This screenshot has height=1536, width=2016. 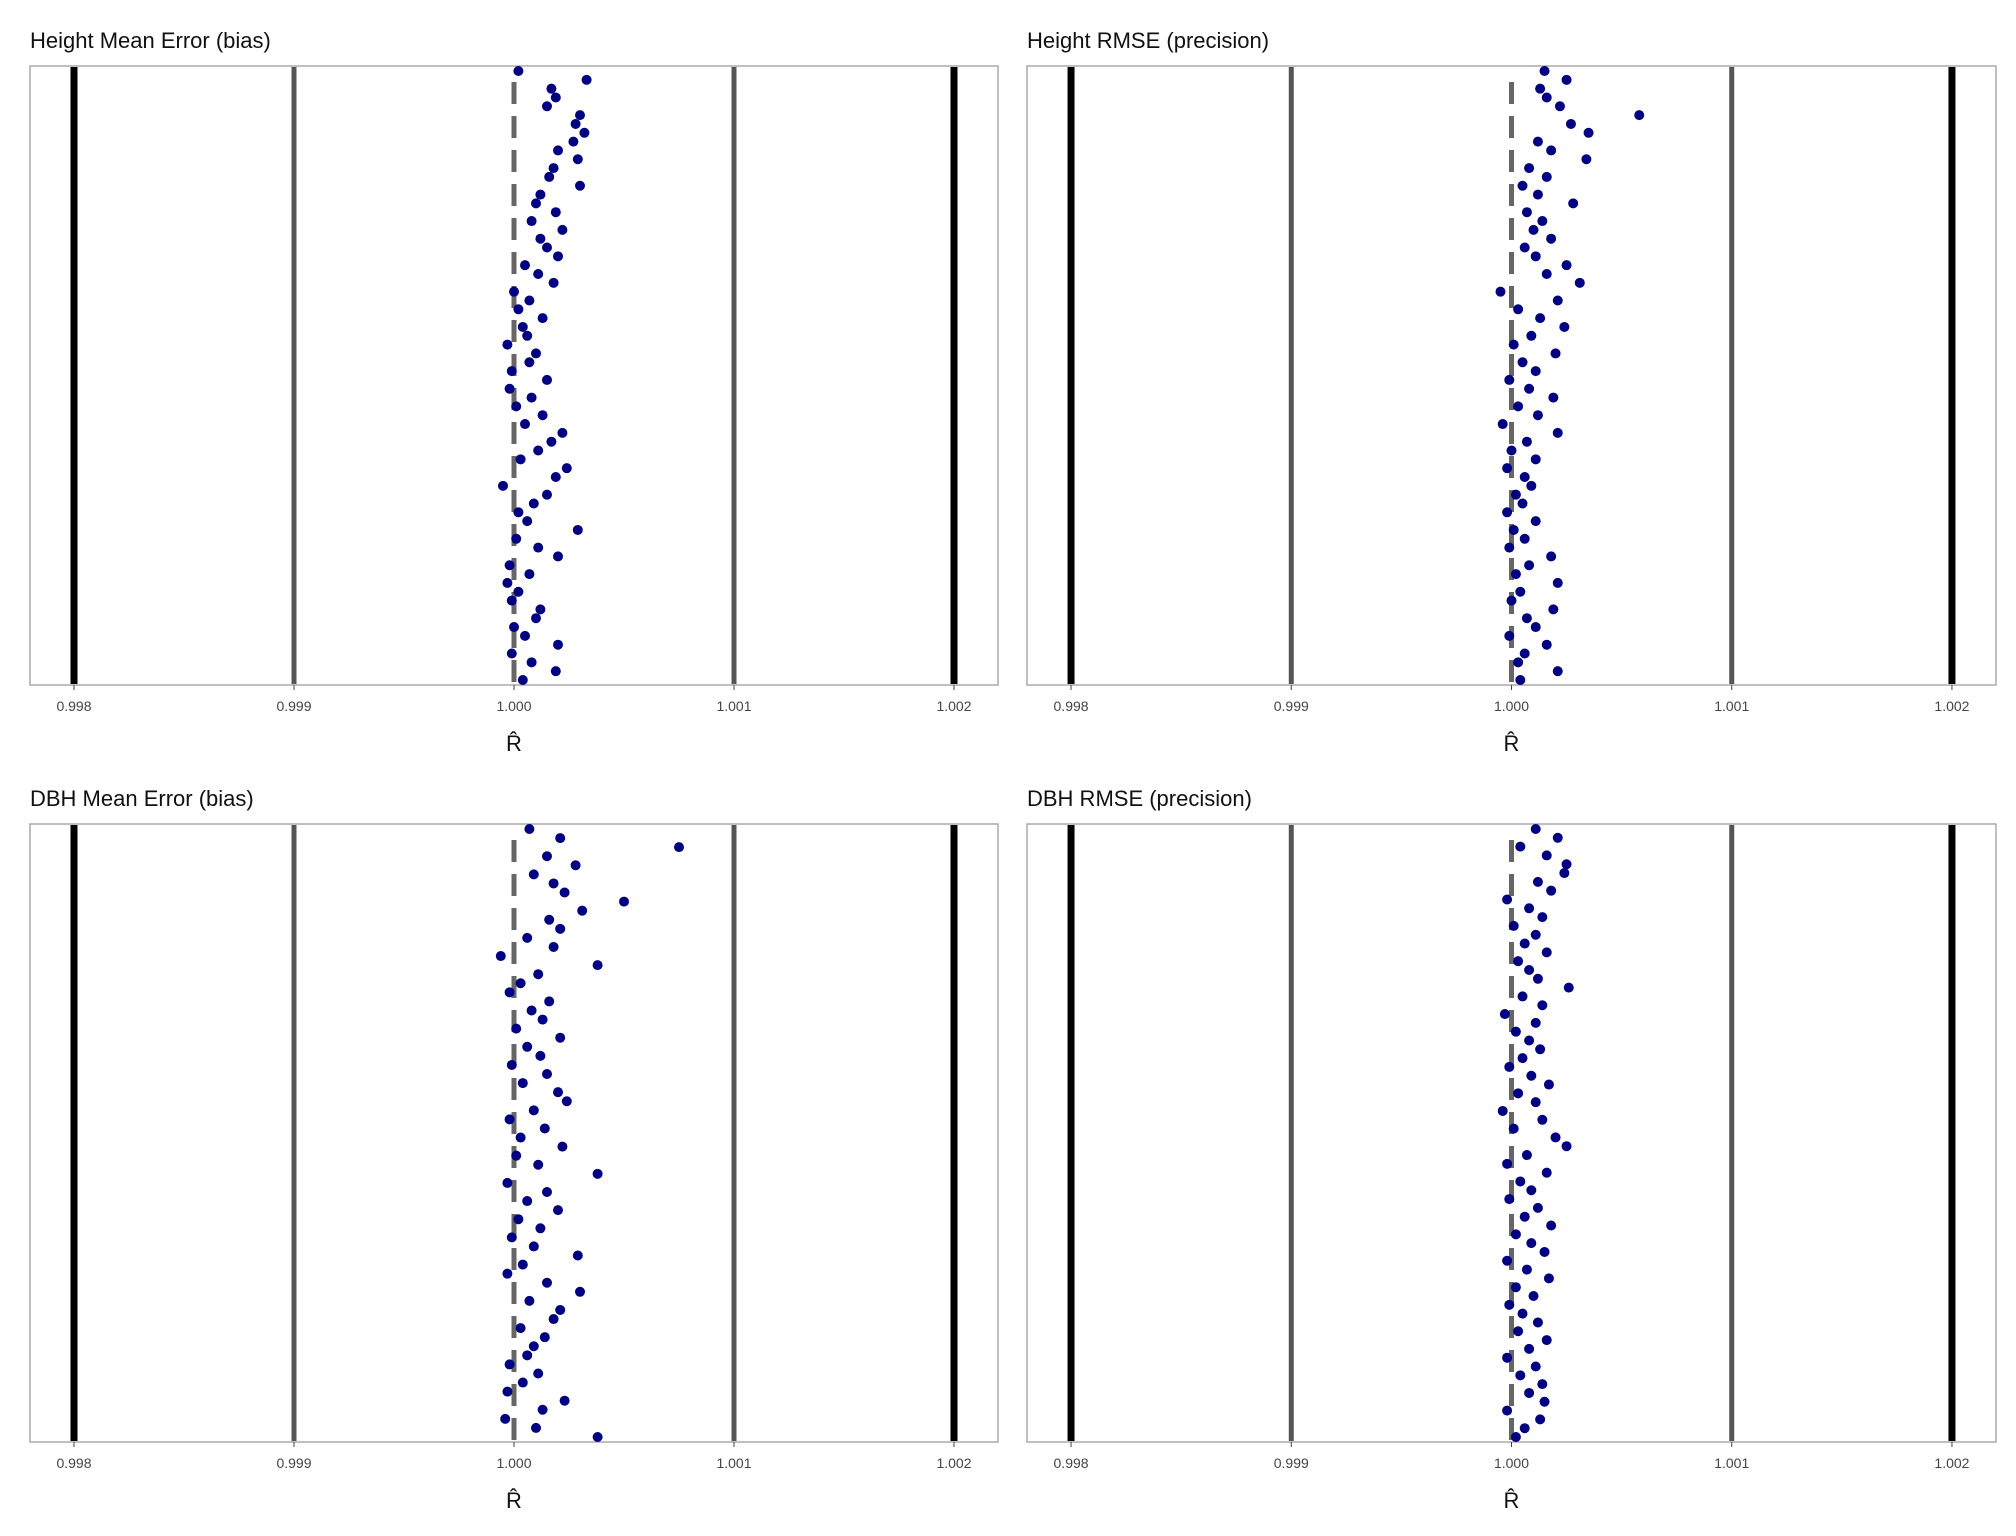 I want to click on panel-title: Height Mean Error (bias), so click(x=150, y=40).